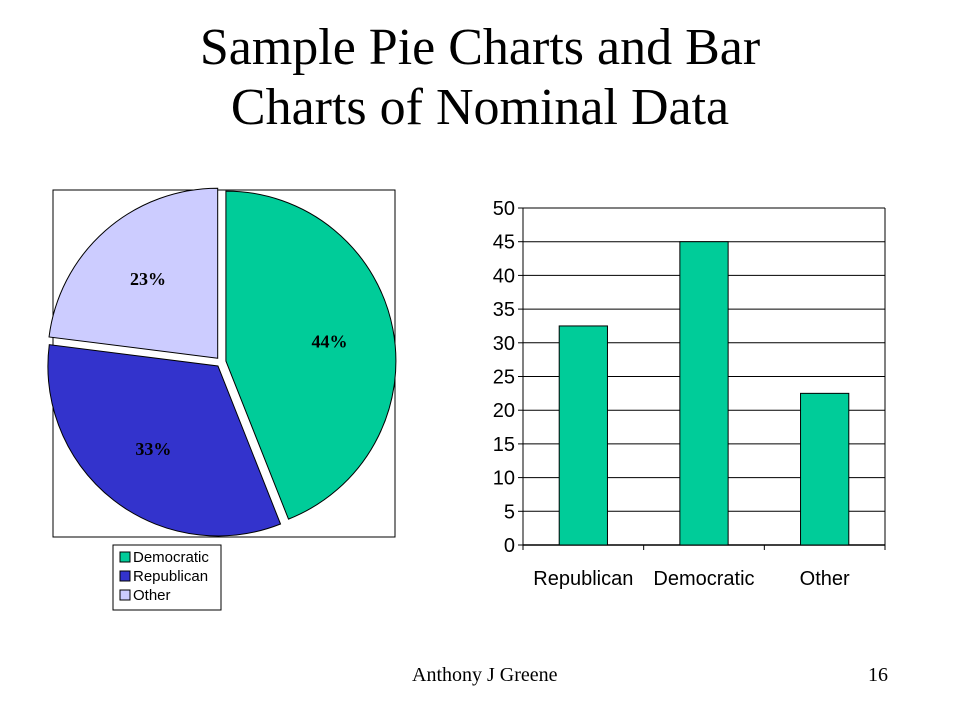  I want to click on legend-label-democratic: Democratic, so click(171, 557).